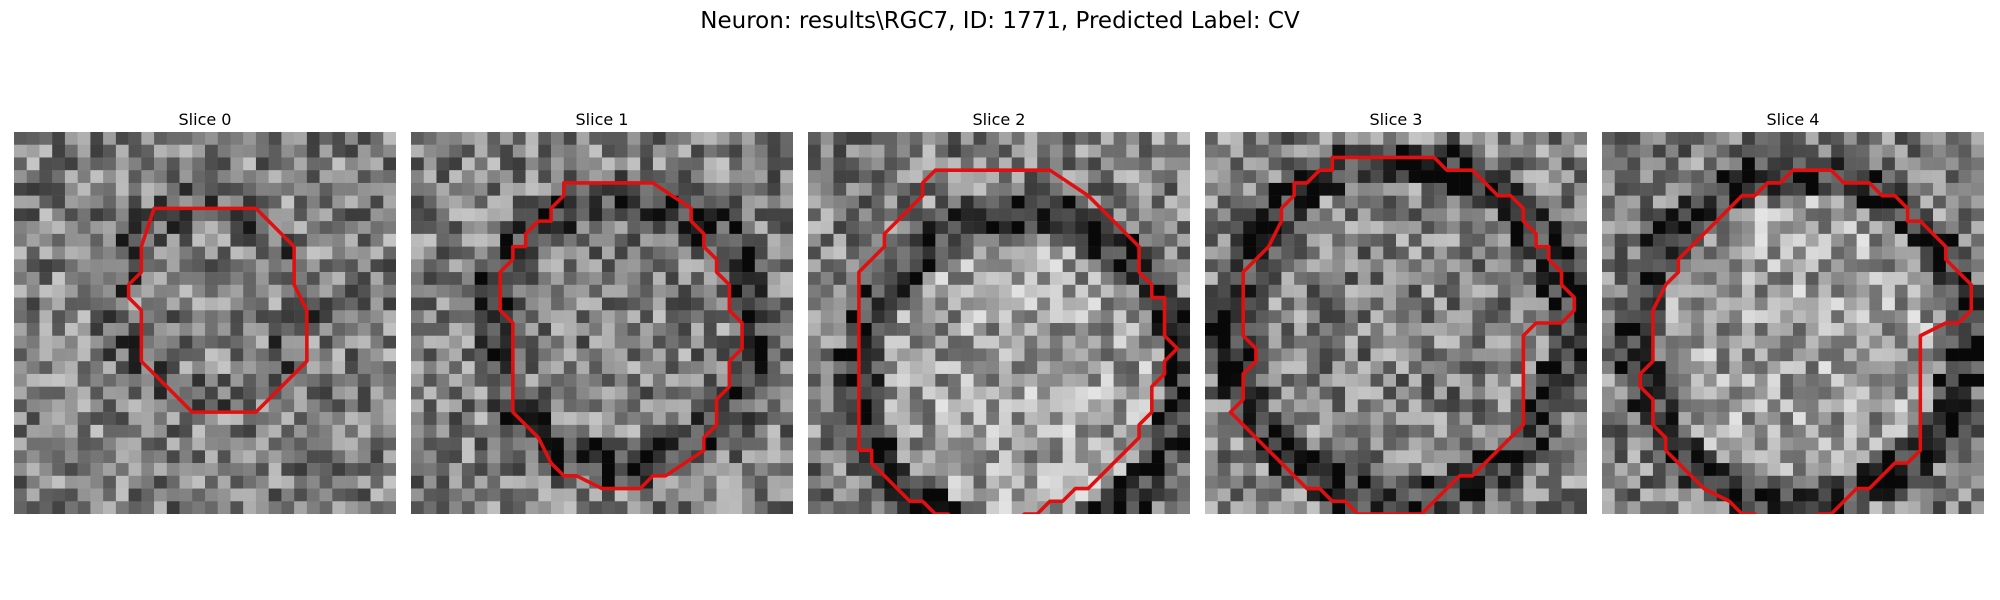 This screenshot has height=600, width=2000. Describe the element at coordinates (999, 119) in the screenshot. I see `slice-title: Slice 2` at that location.